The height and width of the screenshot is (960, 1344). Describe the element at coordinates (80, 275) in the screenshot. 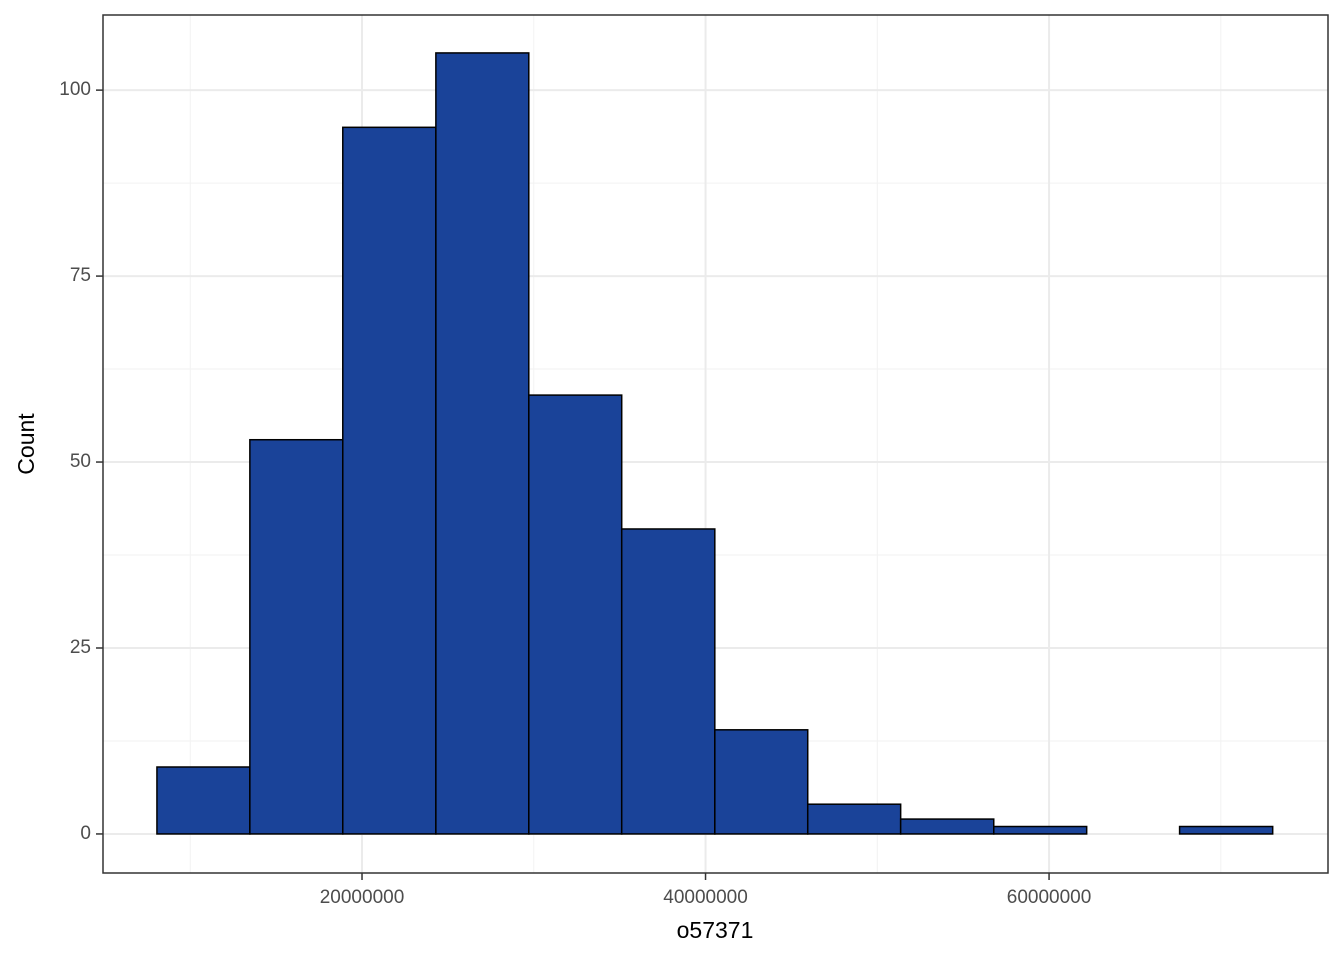

I see `y-tick-label: 75` at that location.